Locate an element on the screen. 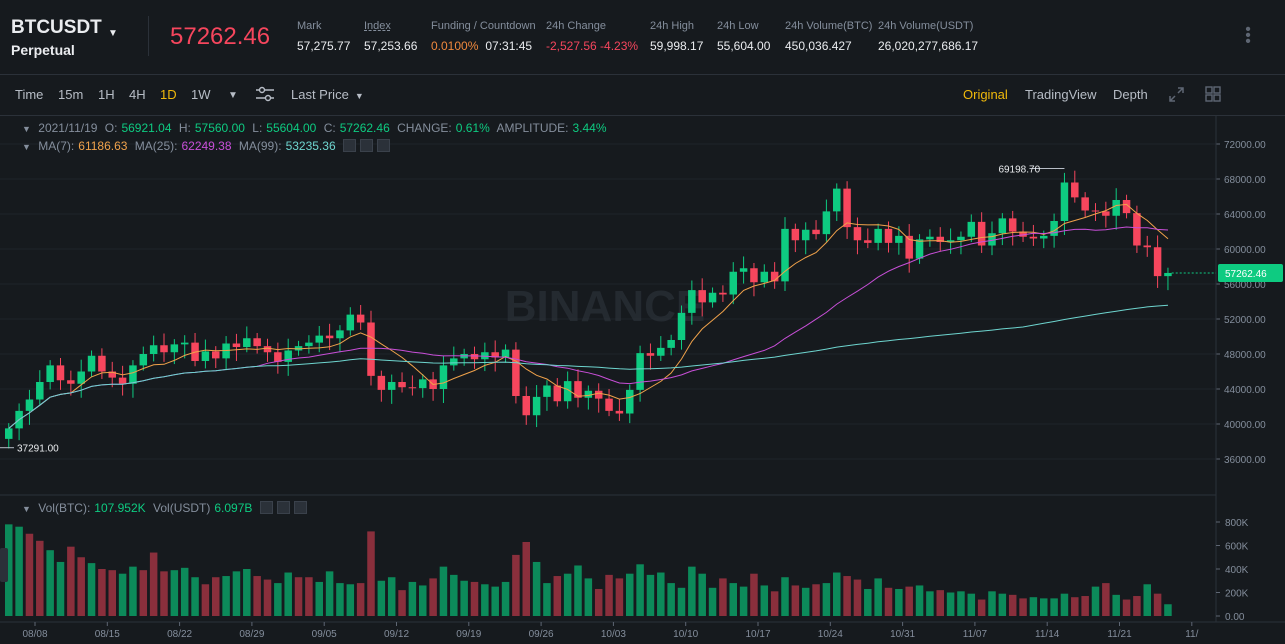 The height and width of the screenshot is (644, 1285). stat-change-label: 24h Change is located at coordinates (576, 26).